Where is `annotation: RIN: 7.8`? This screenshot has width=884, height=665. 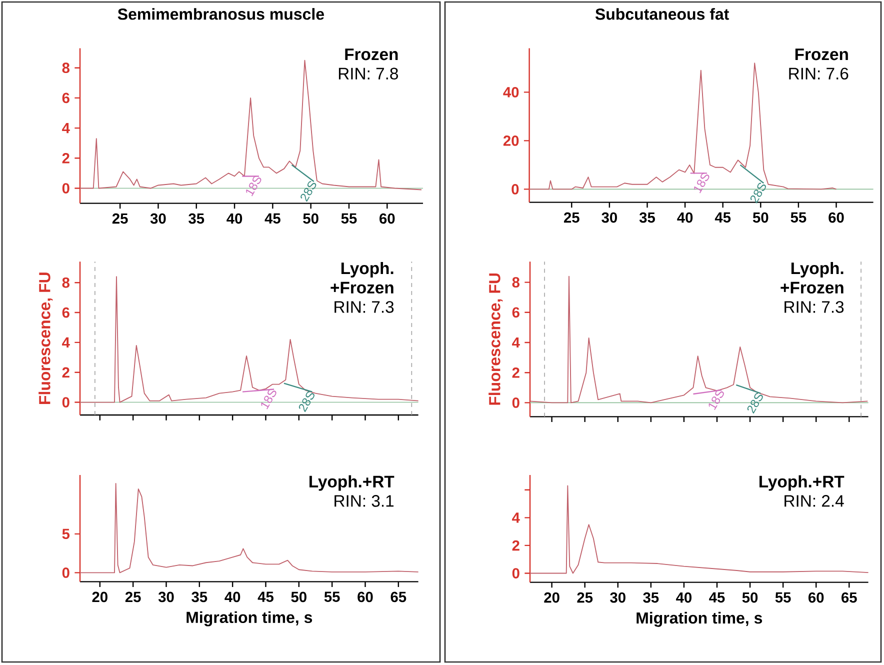 annotation: RIN: 7.8 is located at coordinates (368, 74).